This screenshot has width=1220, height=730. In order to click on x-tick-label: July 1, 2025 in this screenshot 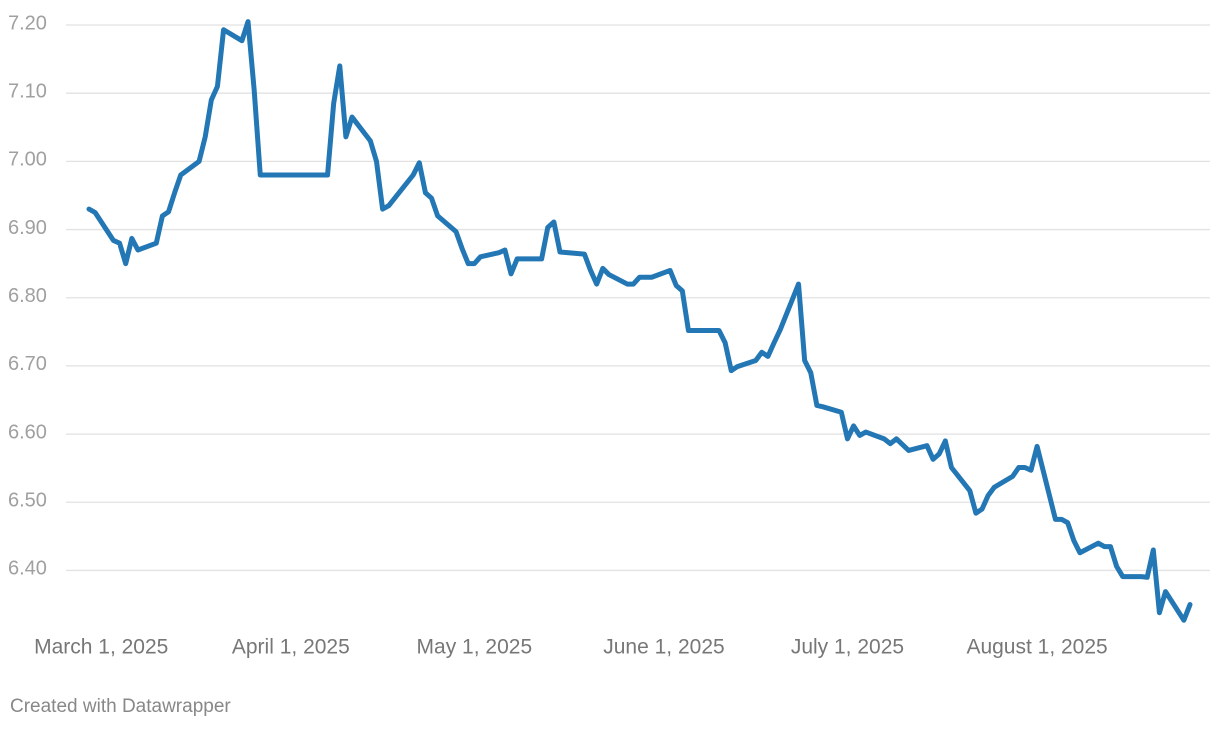, I will do `click(847, 647)`.